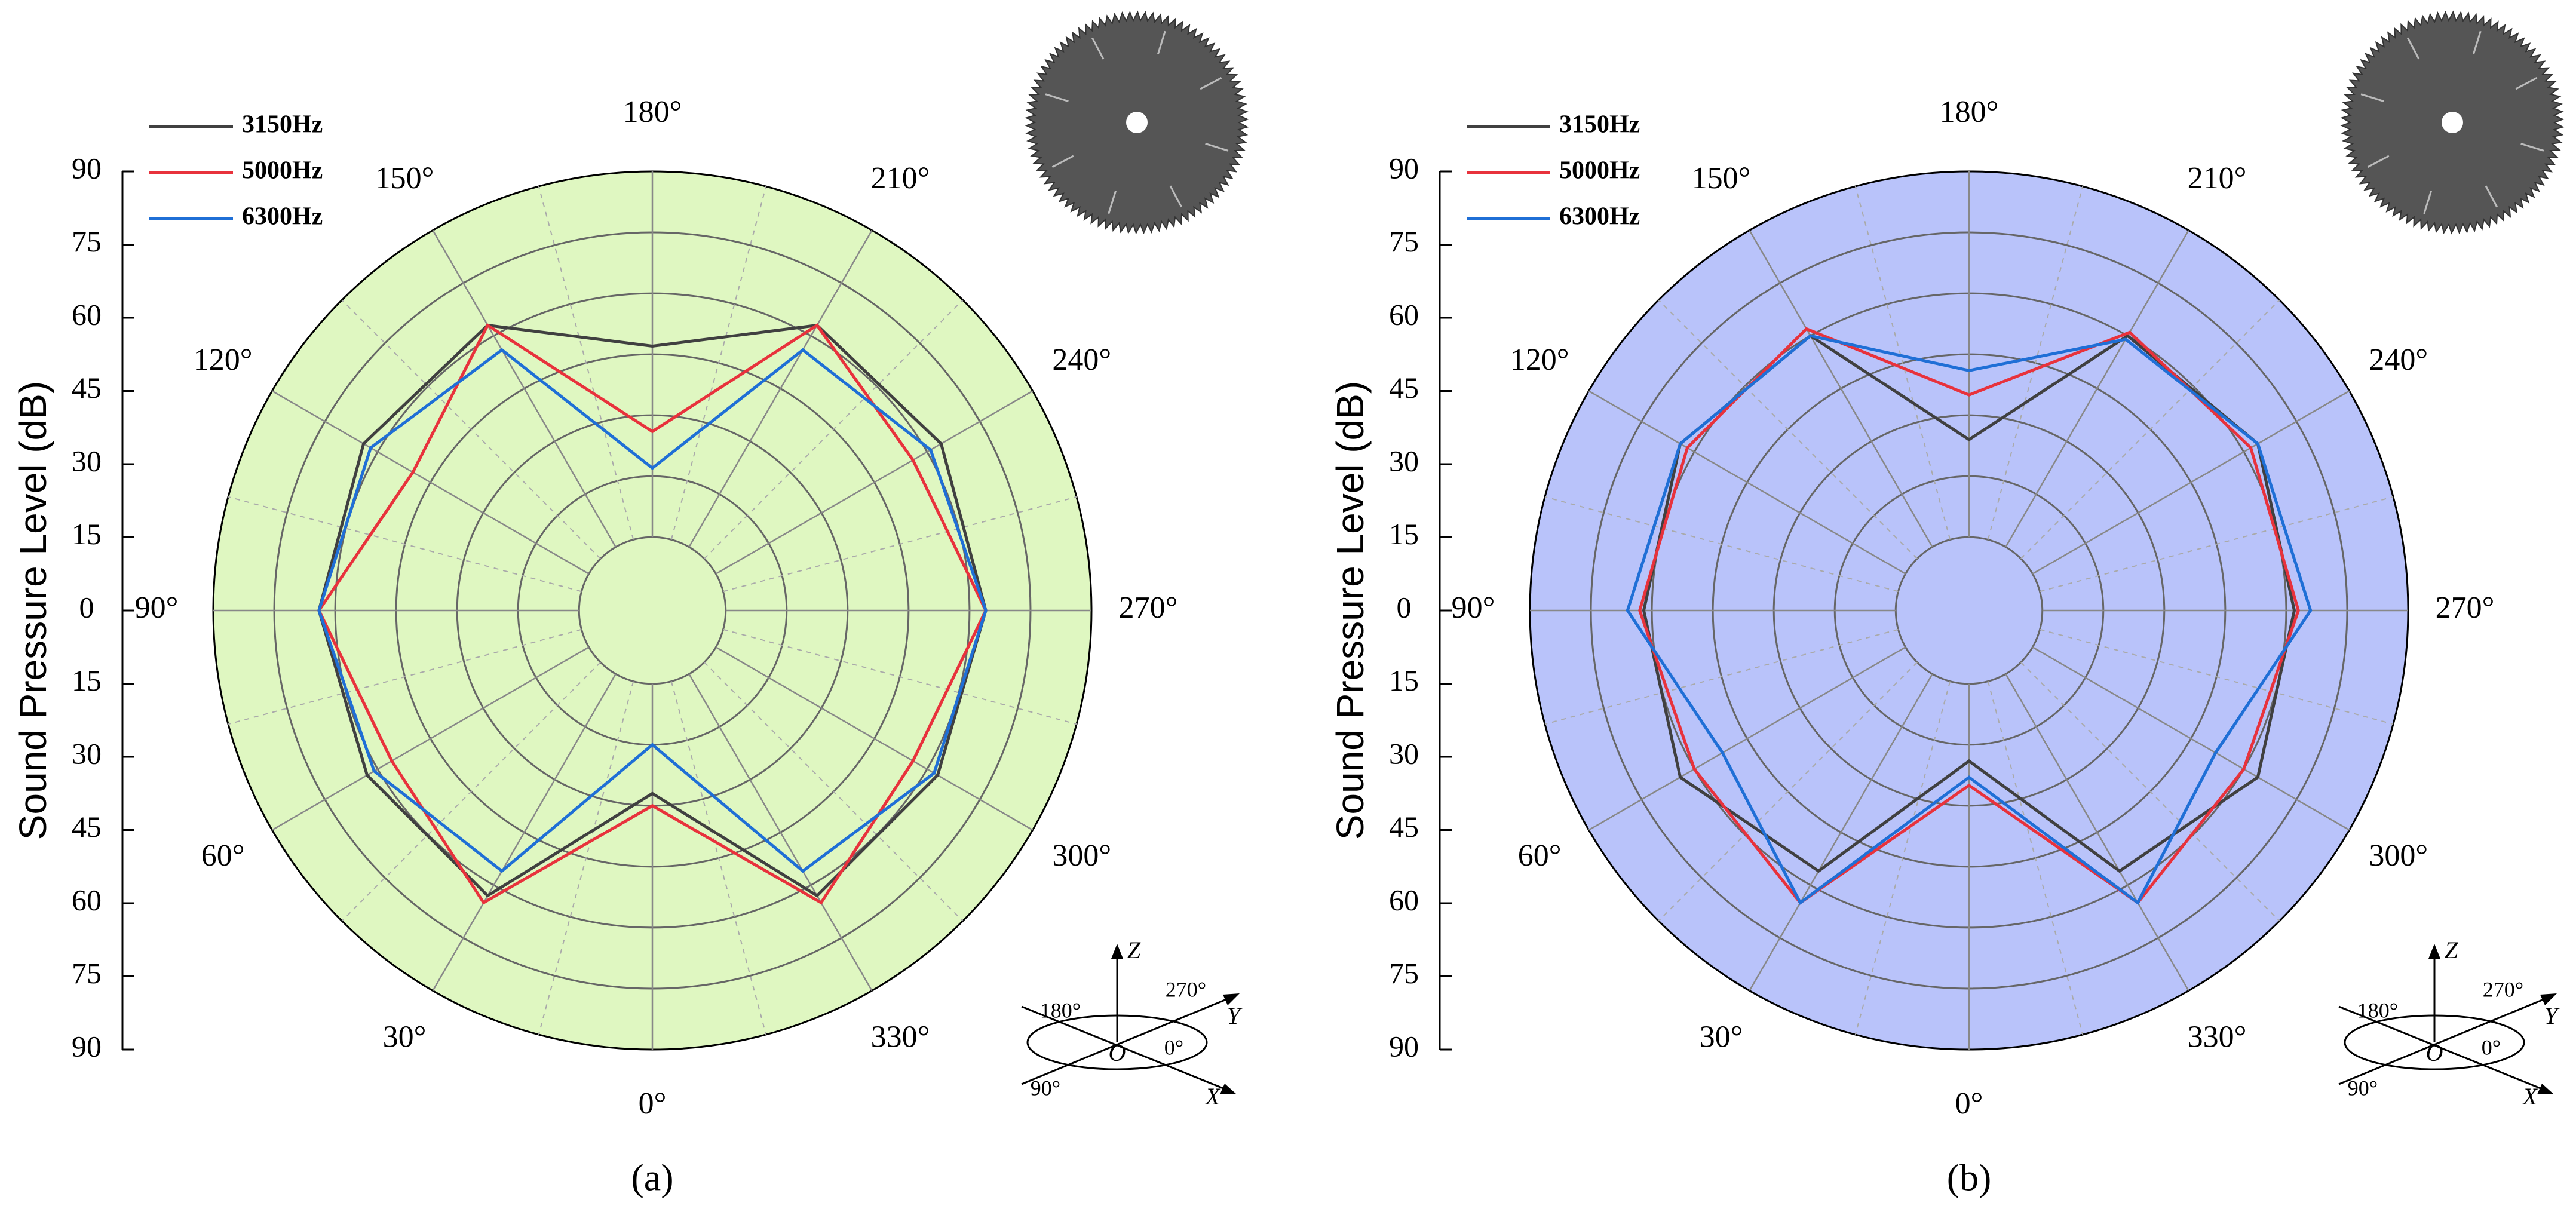  Describe the element at coordinates (1134, 950) in the screenshot. I see `inset-z-label: Z` at that location.